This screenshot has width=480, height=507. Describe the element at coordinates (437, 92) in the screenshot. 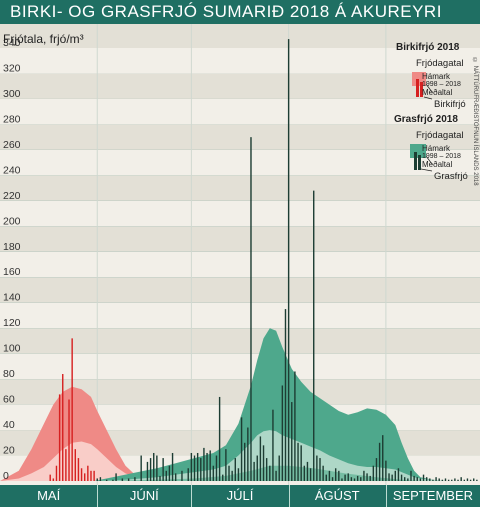

I see `legend-birch-mean: Meðaltal` at that location.